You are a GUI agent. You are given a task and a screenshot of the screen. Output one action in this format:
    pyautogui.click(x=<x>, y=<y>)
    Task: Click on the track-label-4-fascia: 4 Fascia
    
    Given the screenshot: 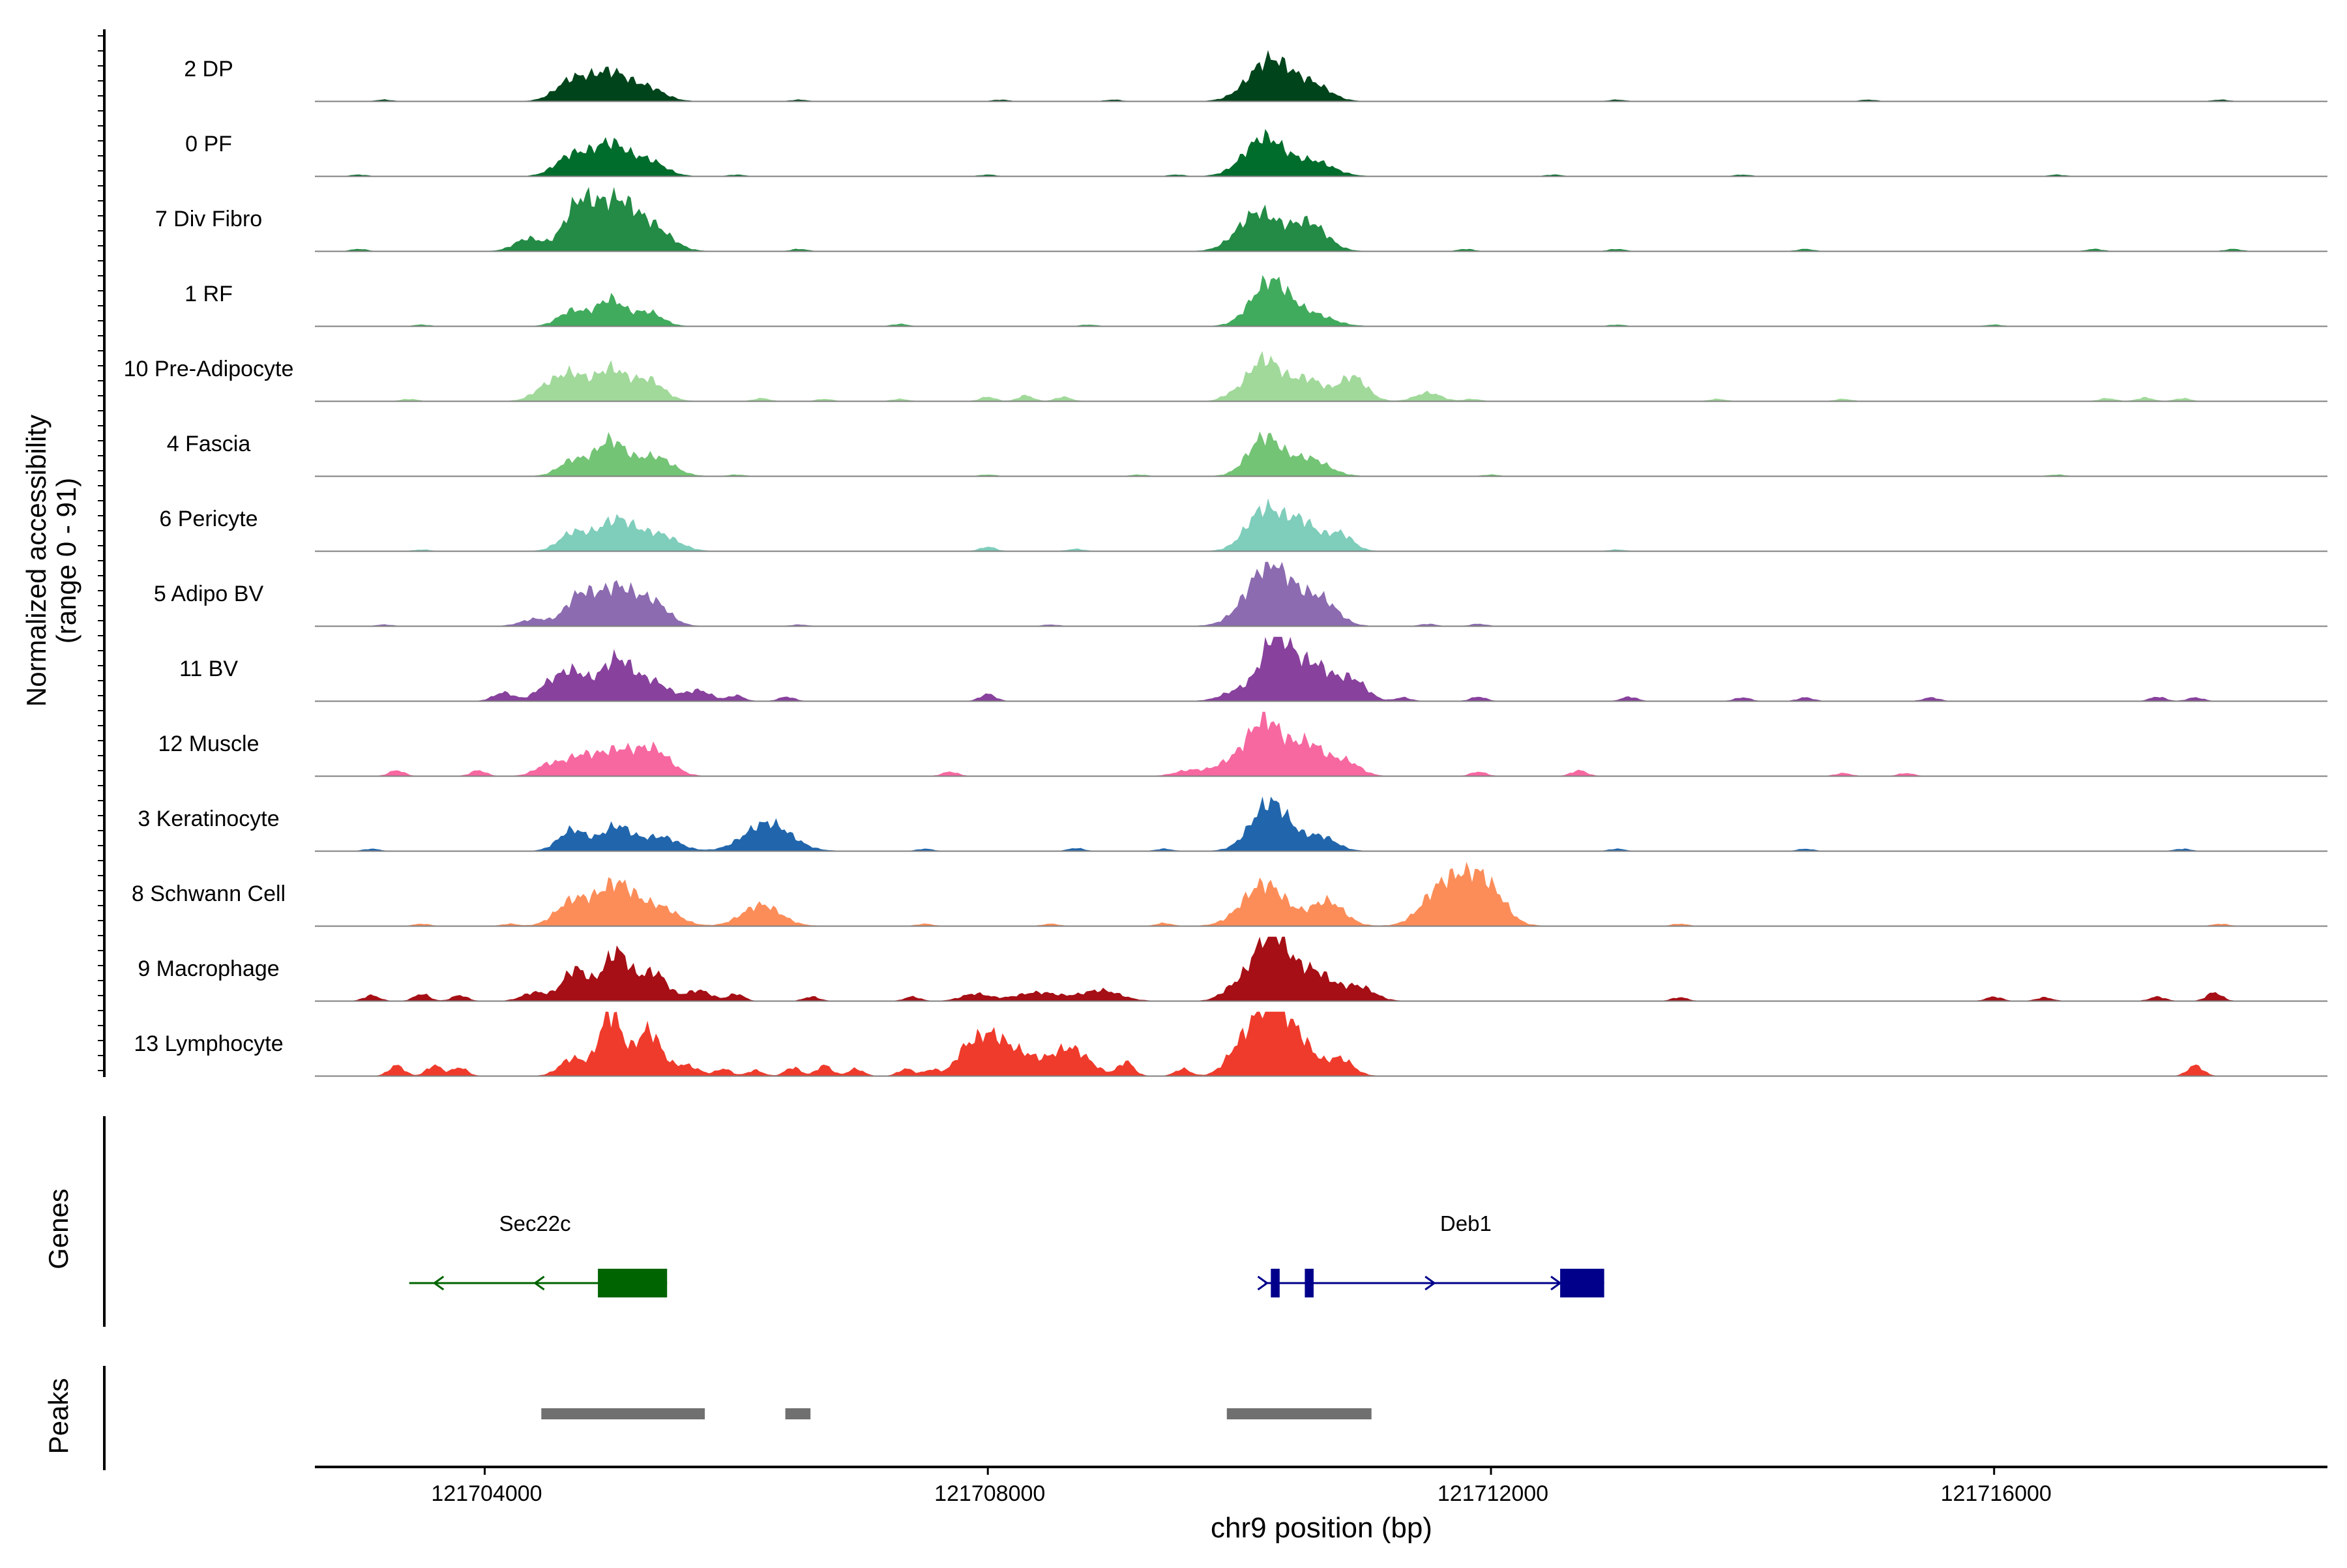 What is the action you would take?
    pyautogui.click(x=209, y=444)
    